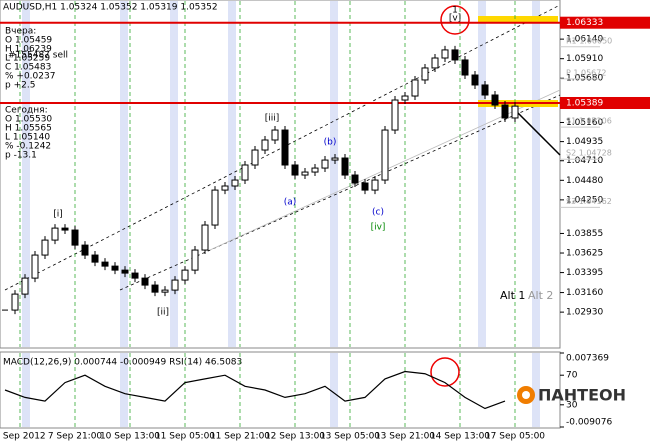 The image size is (650, 447). I want to click on wave-label: [iv], so click(378, 228).